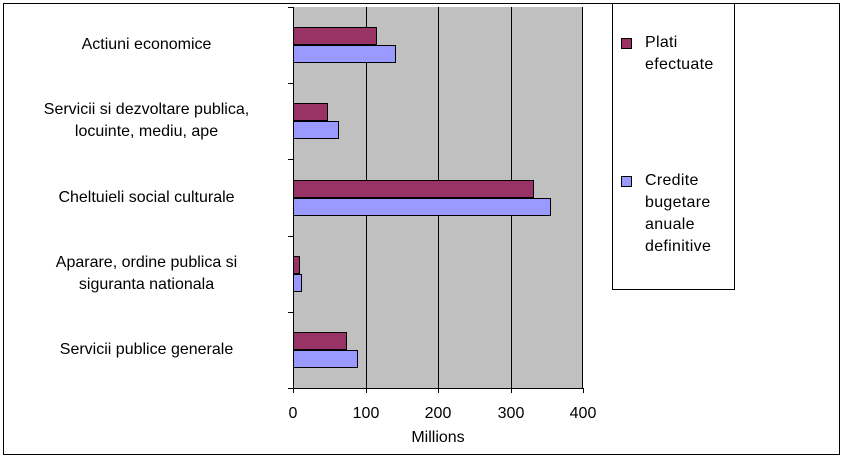 The image size is (845, 459). I want to click on legend-label-plati: Plati efectuate, so click(679, 53).